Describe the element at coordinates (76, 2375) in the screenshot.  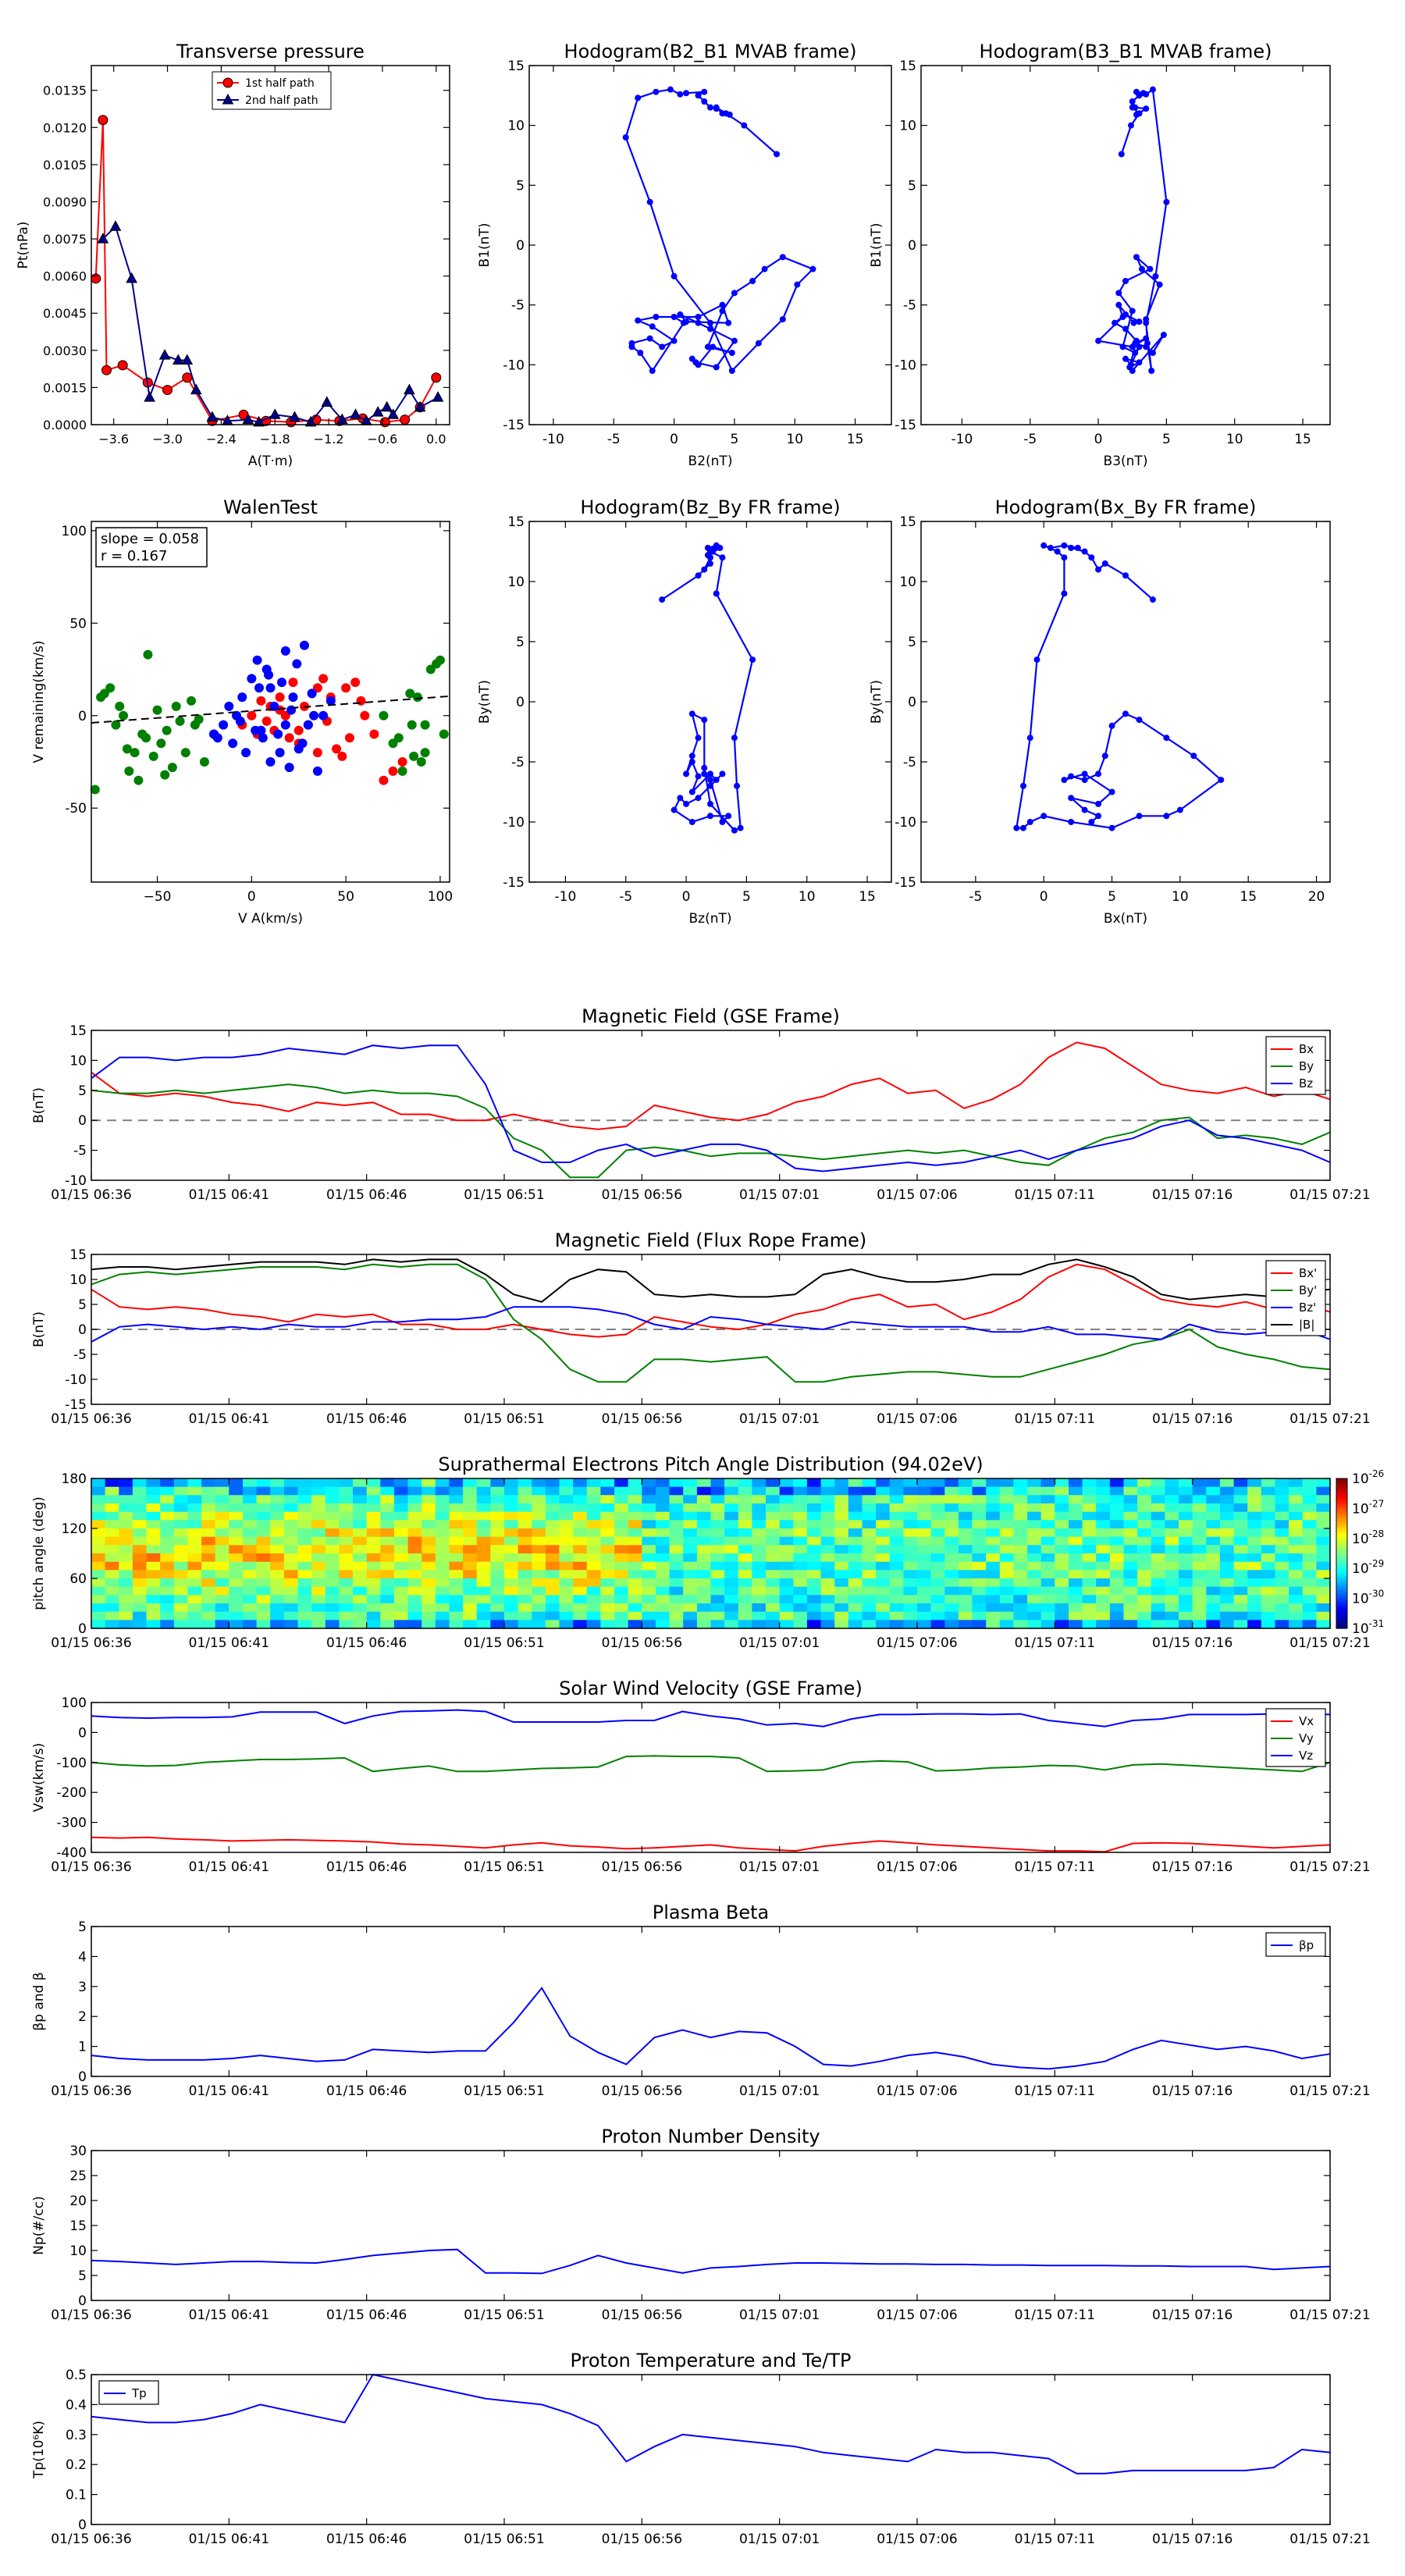
I see `y-tick-label: 0.5` at that location.